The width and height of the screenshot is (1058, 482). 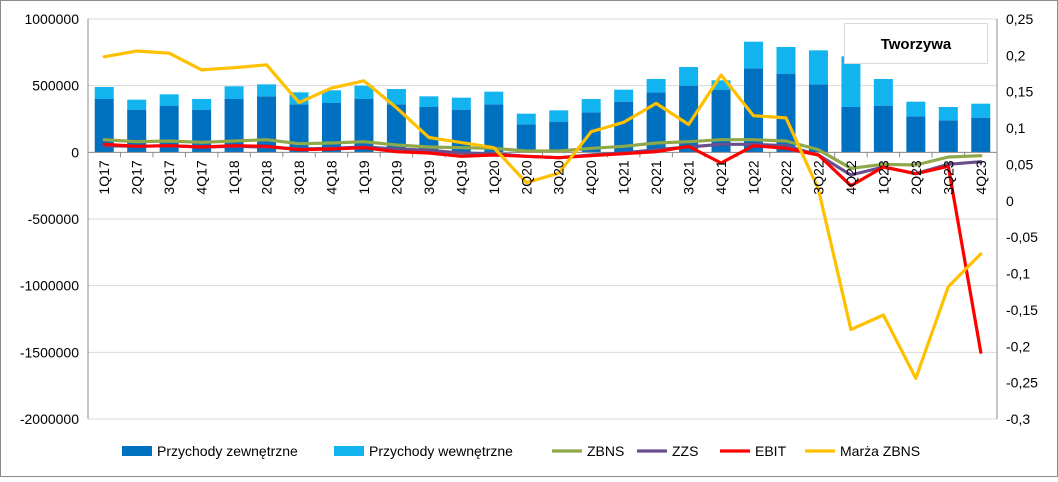 What do you see at coordinates (49, 286) in the screenshot?
I see `left-axis-tick-label: -1000000` at bounding box center [49, 286].